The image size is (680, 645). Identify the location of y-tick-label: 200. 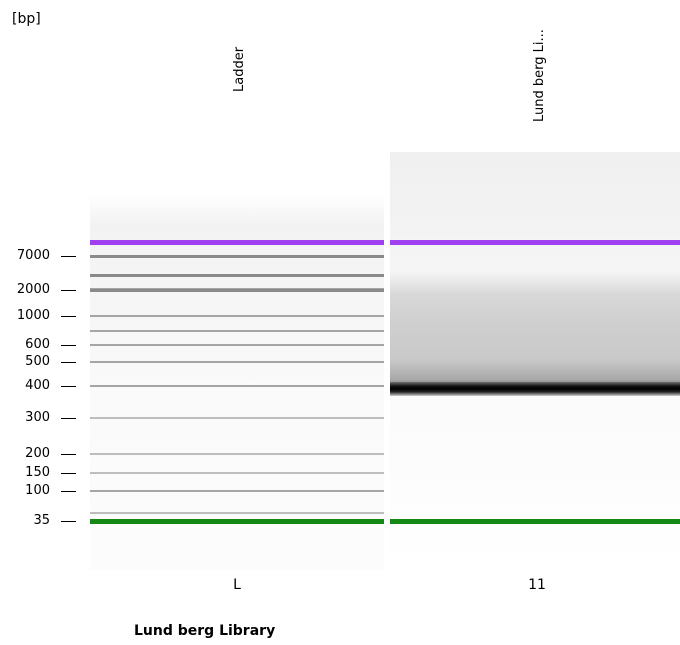
(37, 453).